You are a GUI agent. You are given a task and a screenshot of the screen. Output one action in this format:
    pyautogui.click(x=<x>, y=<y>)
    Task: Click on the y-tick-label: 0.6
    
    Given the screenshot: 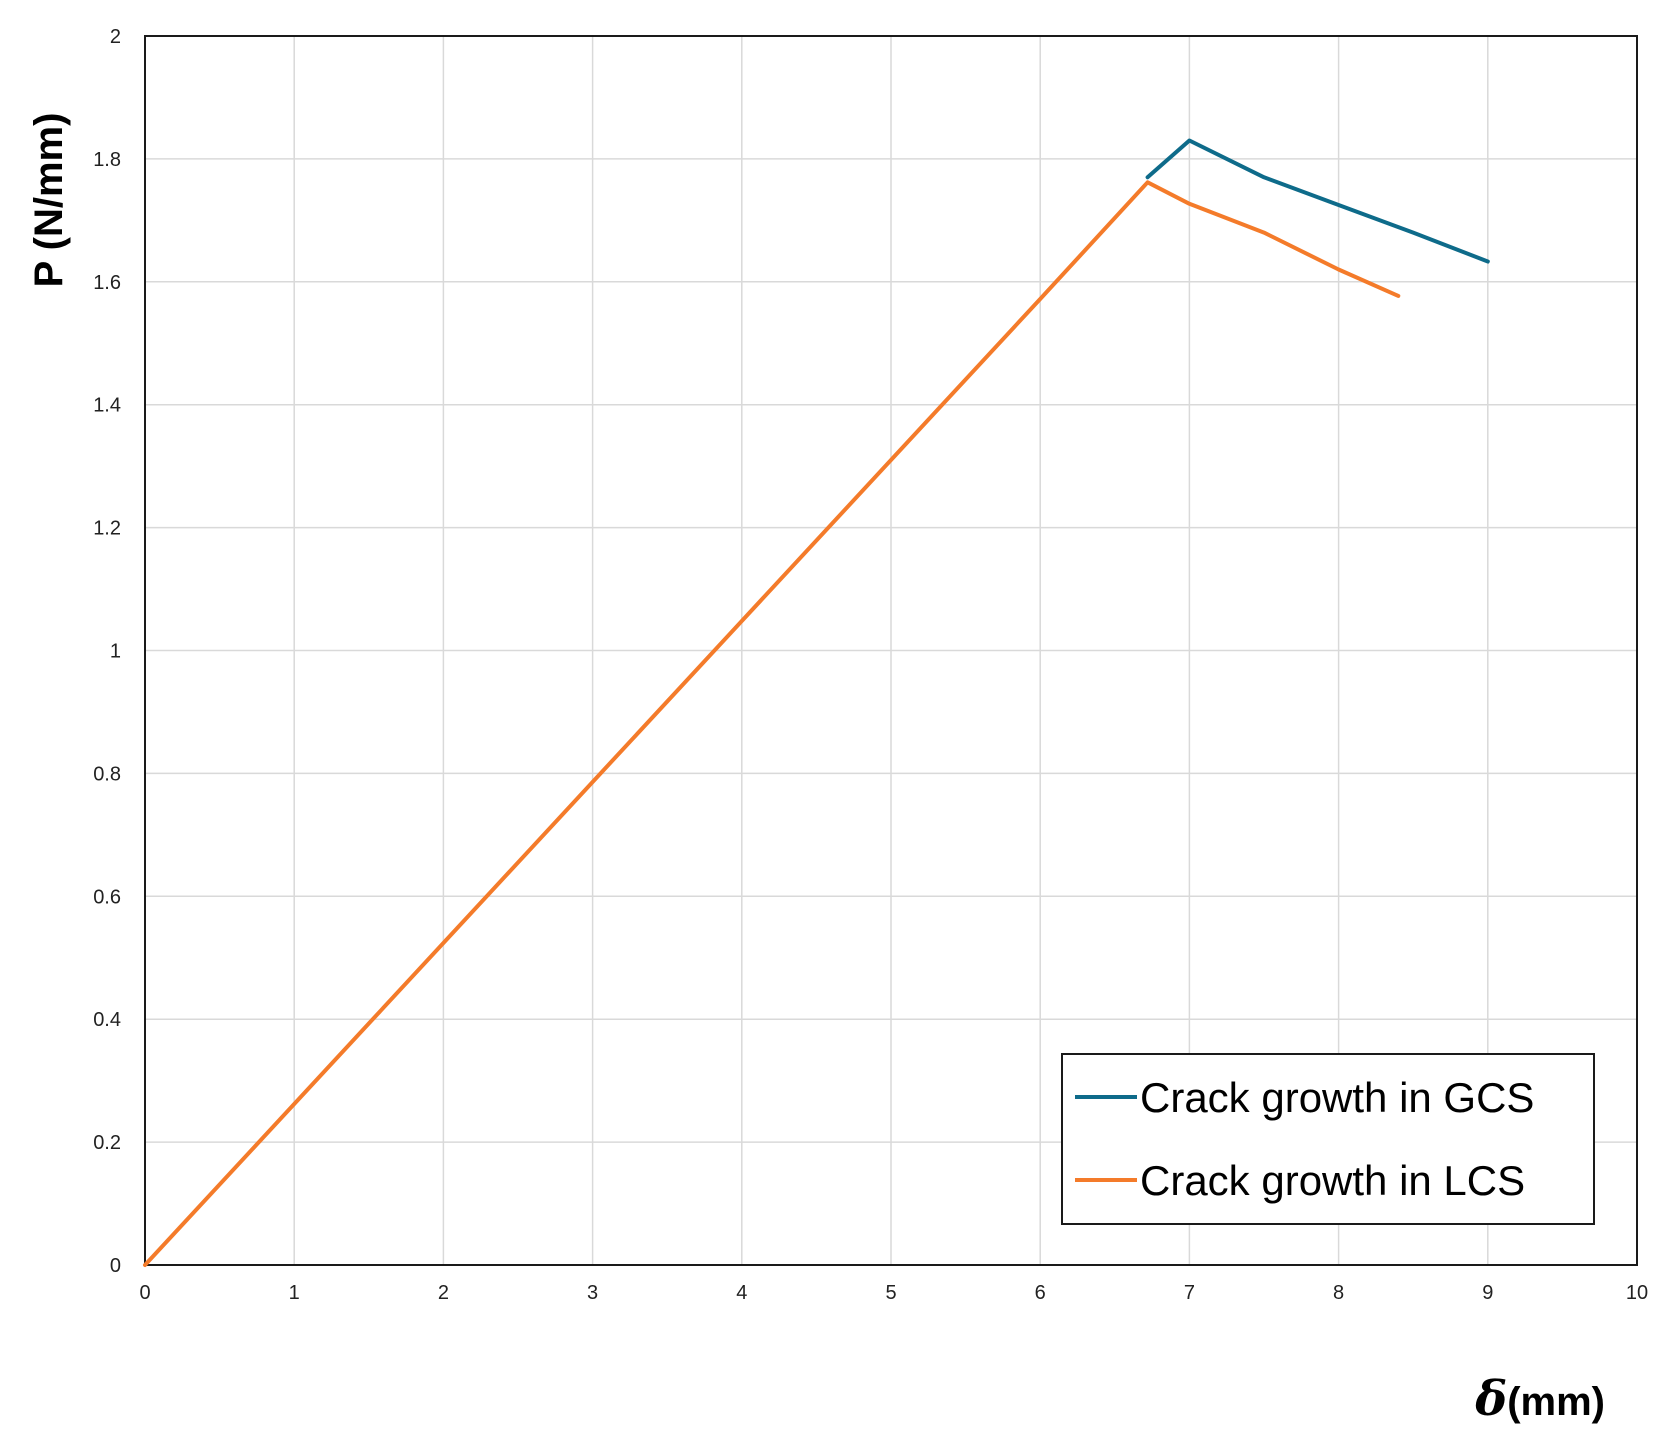 What is the action you would take?
    pyautogui.click(x=107, y=897)
    